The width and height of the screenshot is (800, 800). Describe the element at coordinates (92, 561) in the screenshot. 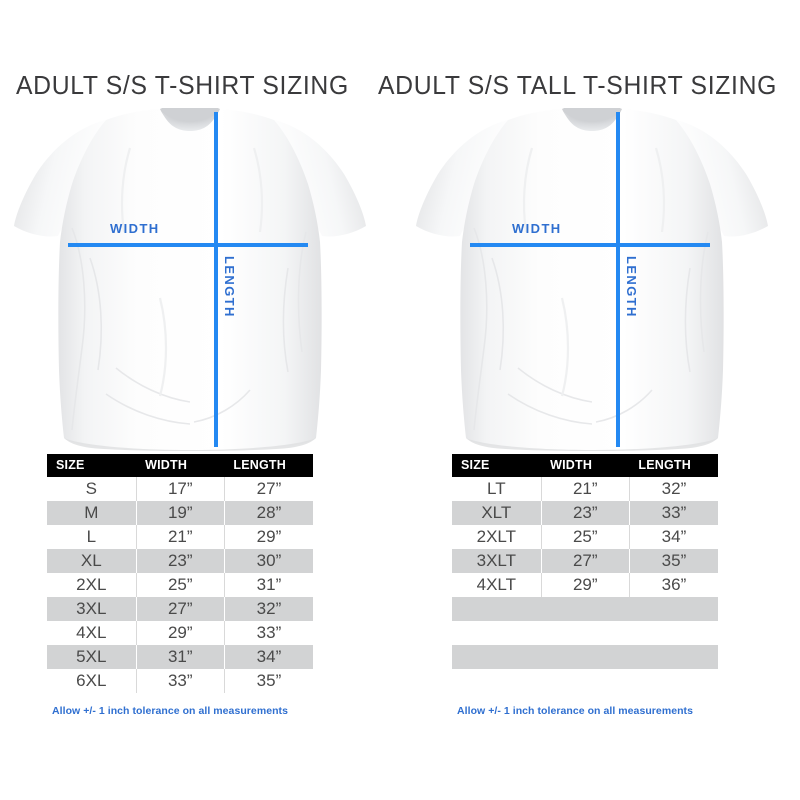

I see `cell-size: XL` at that location.